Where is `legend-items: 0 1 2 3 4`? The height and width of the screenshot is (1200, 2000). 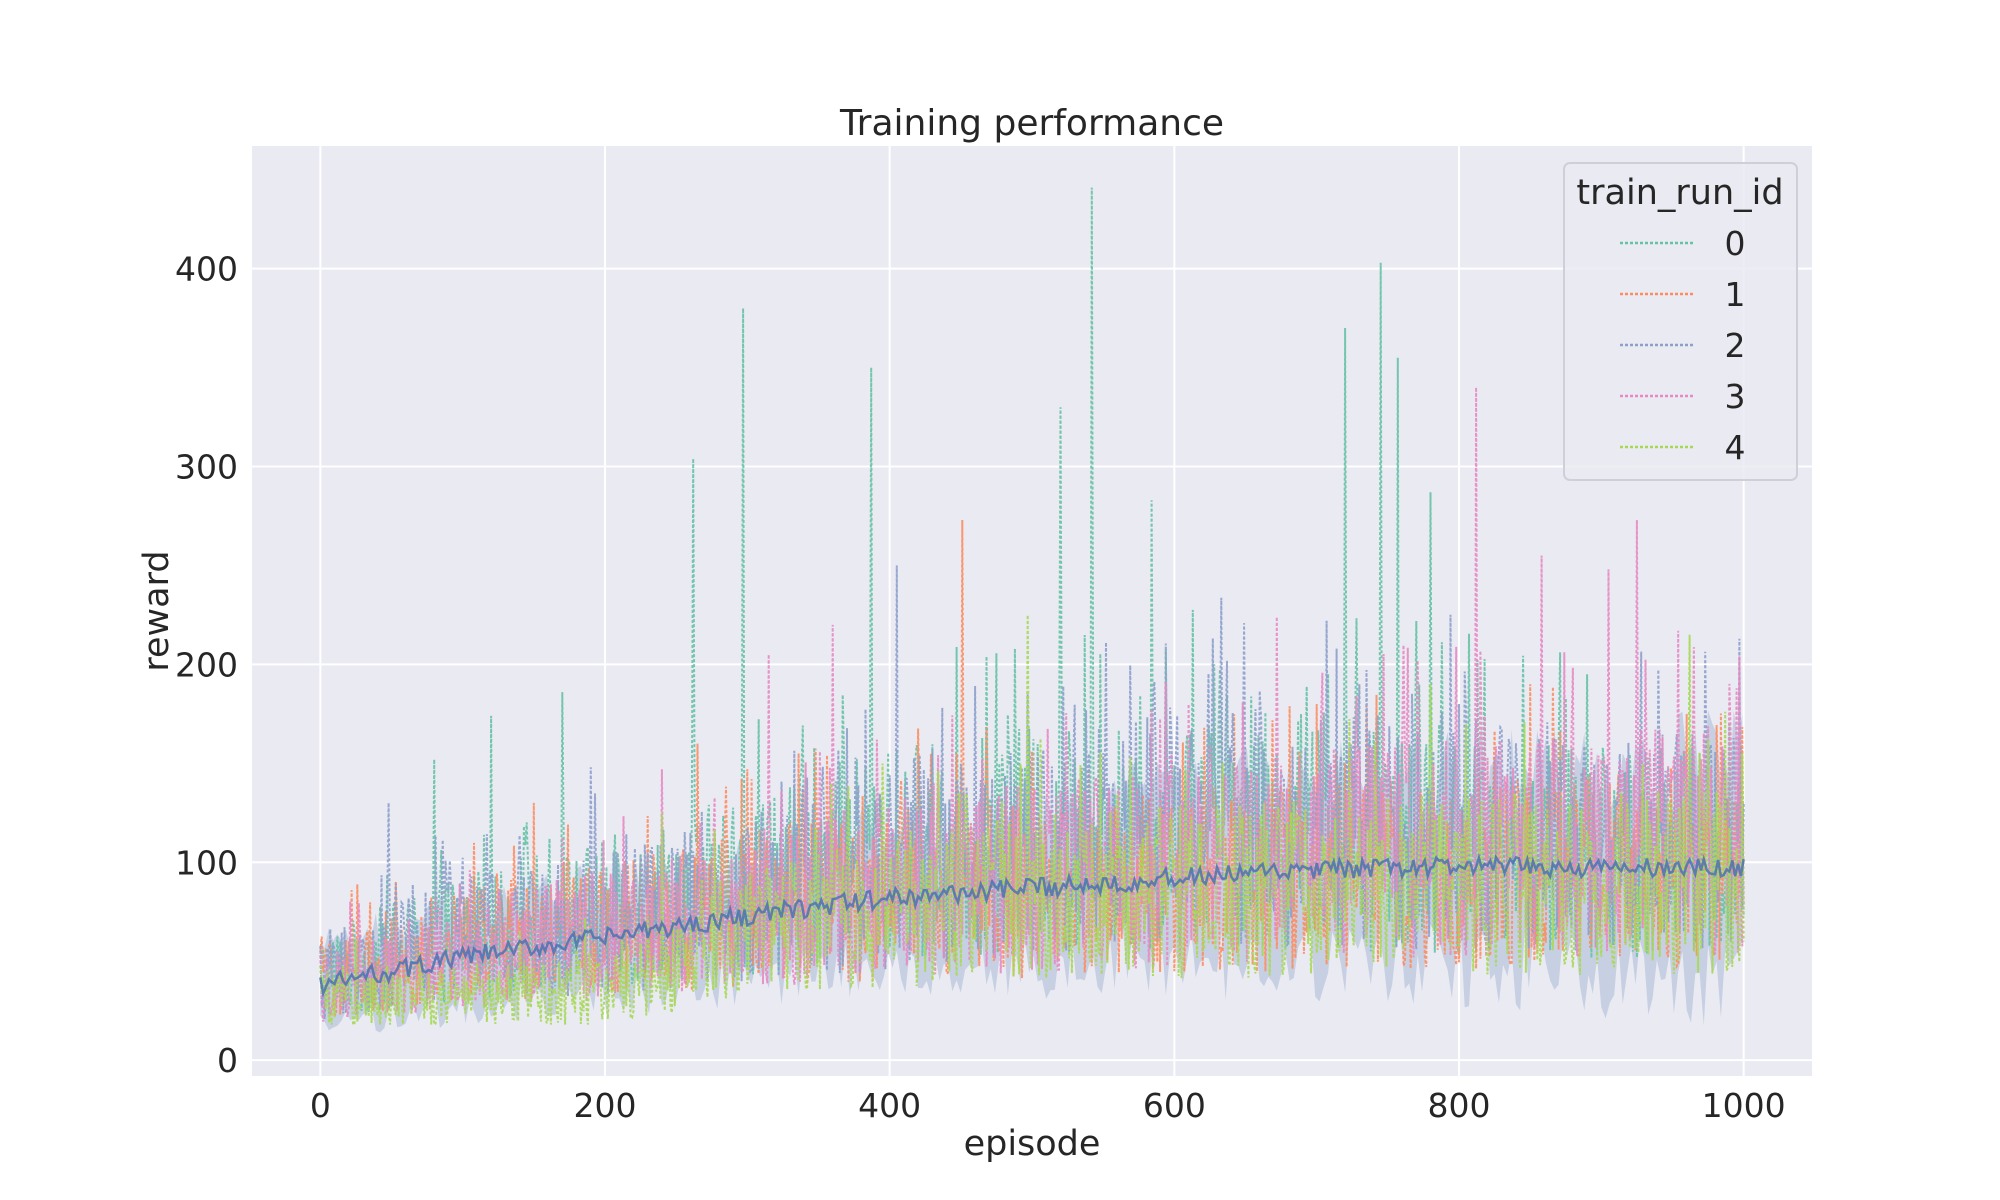
legend-items: 0 1 2 3 4 is located at coordinates (1683, 345).